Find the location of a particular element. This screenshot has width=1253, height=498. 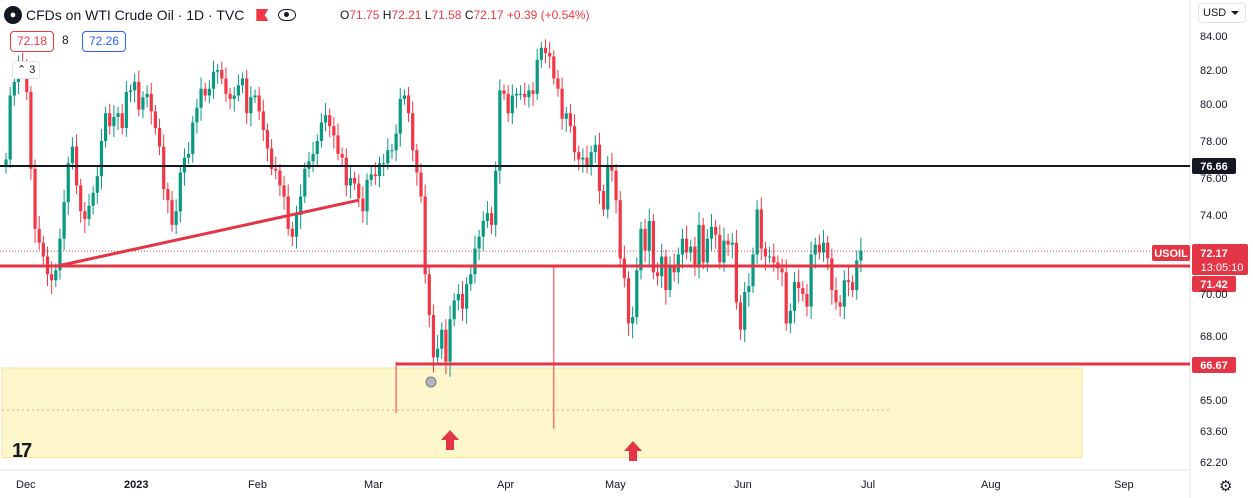

flag-icon is located at coordinates (262, 15).